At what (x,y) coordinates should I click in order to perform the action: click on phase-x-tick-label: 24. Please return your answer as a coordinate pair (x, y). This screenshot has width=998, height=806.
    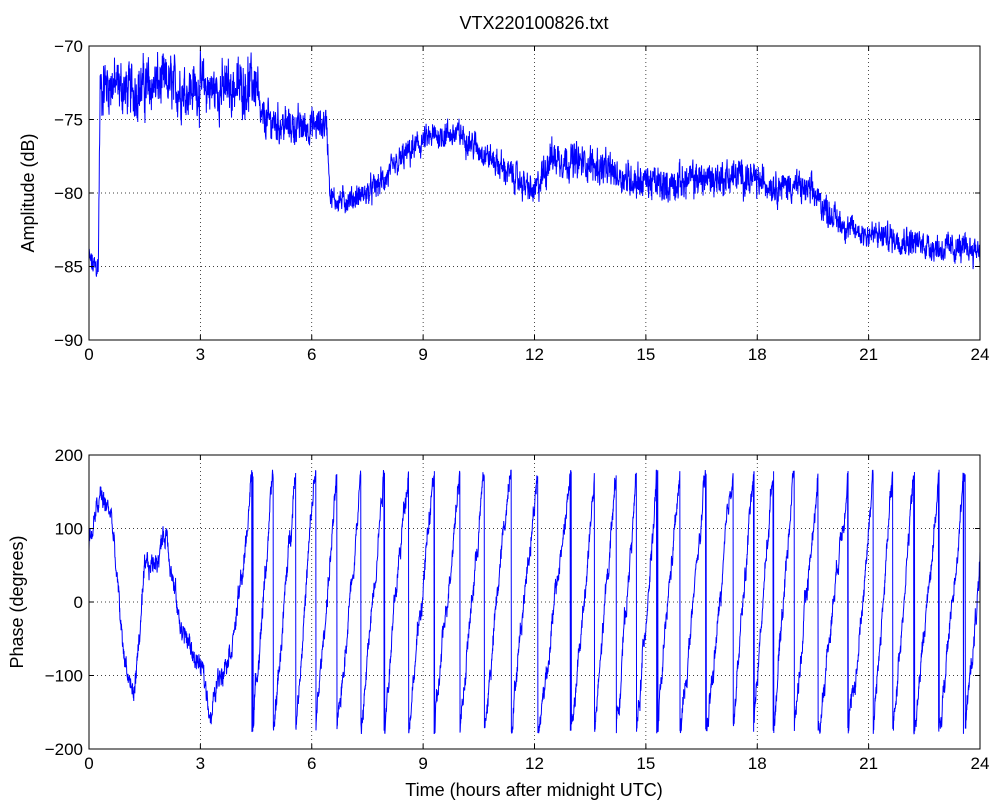
    Looking at the image, I should click on (980, 763).